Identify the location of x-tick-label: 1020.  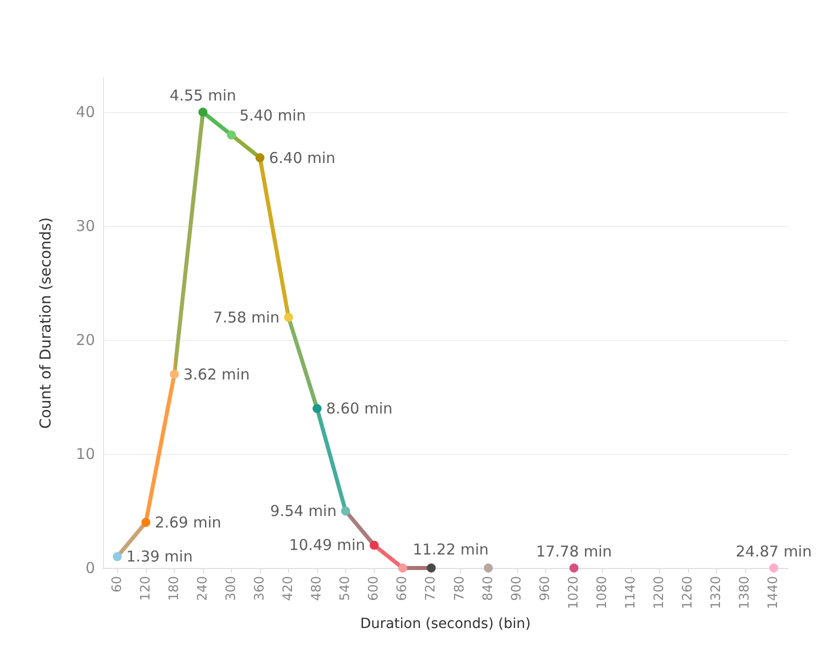
(574, 593).